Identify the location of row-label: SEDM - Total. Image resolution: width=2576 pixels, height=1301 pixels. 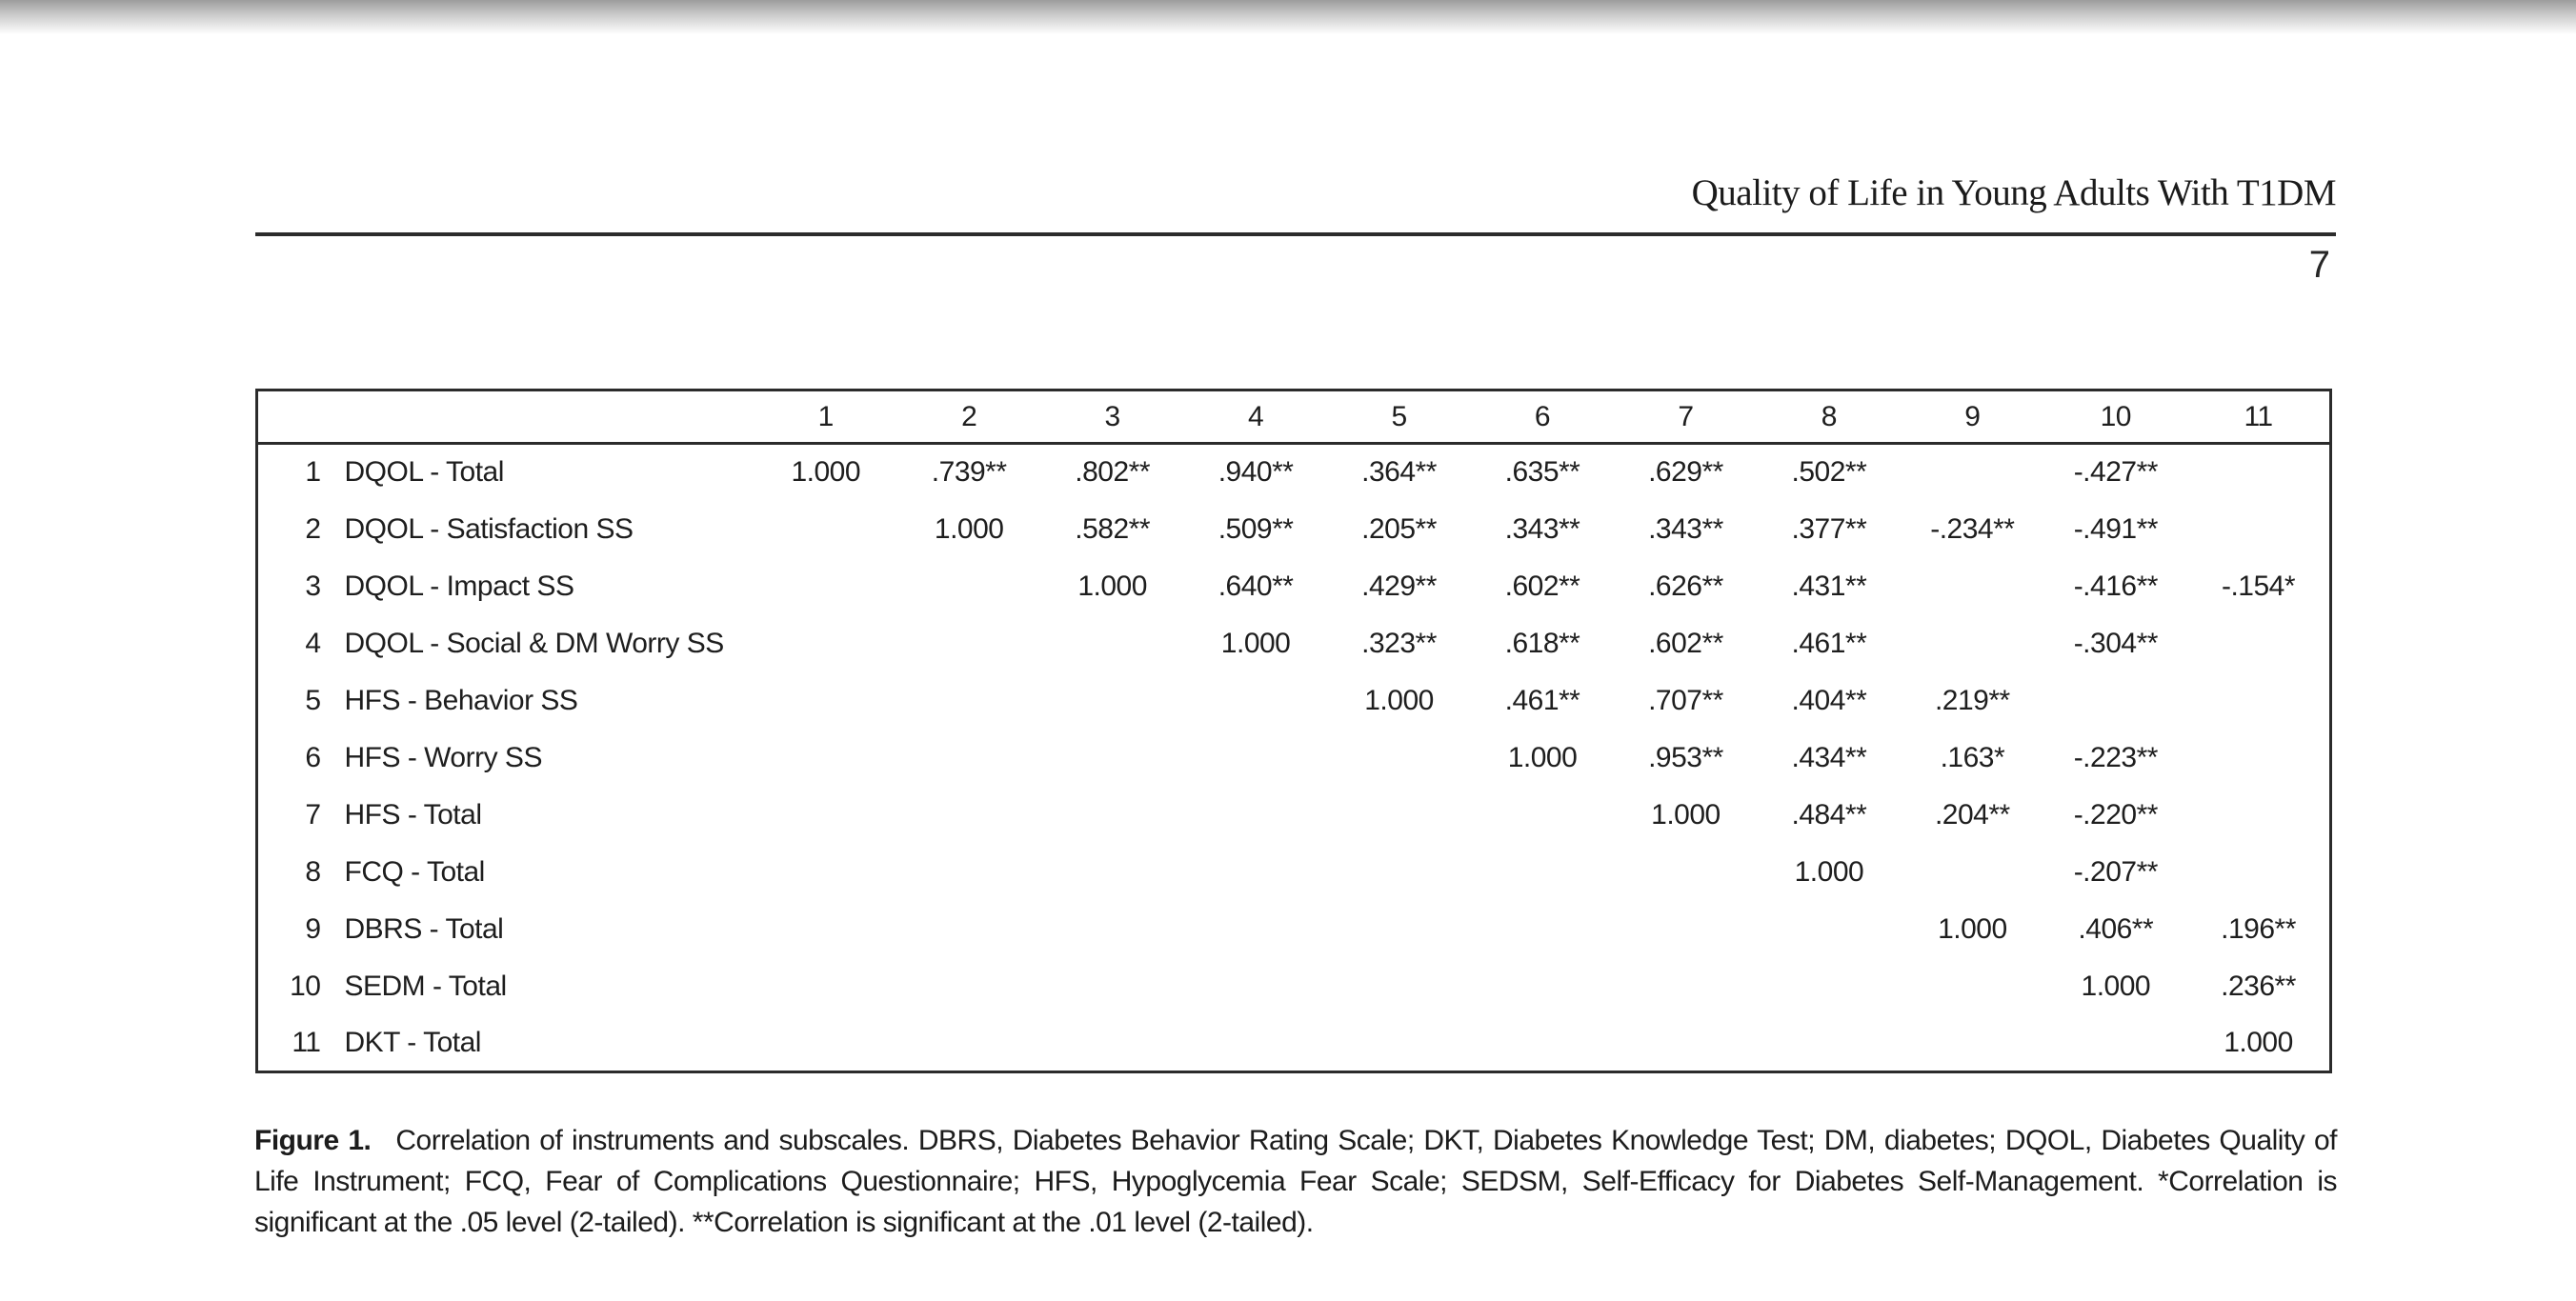
(426, 986).